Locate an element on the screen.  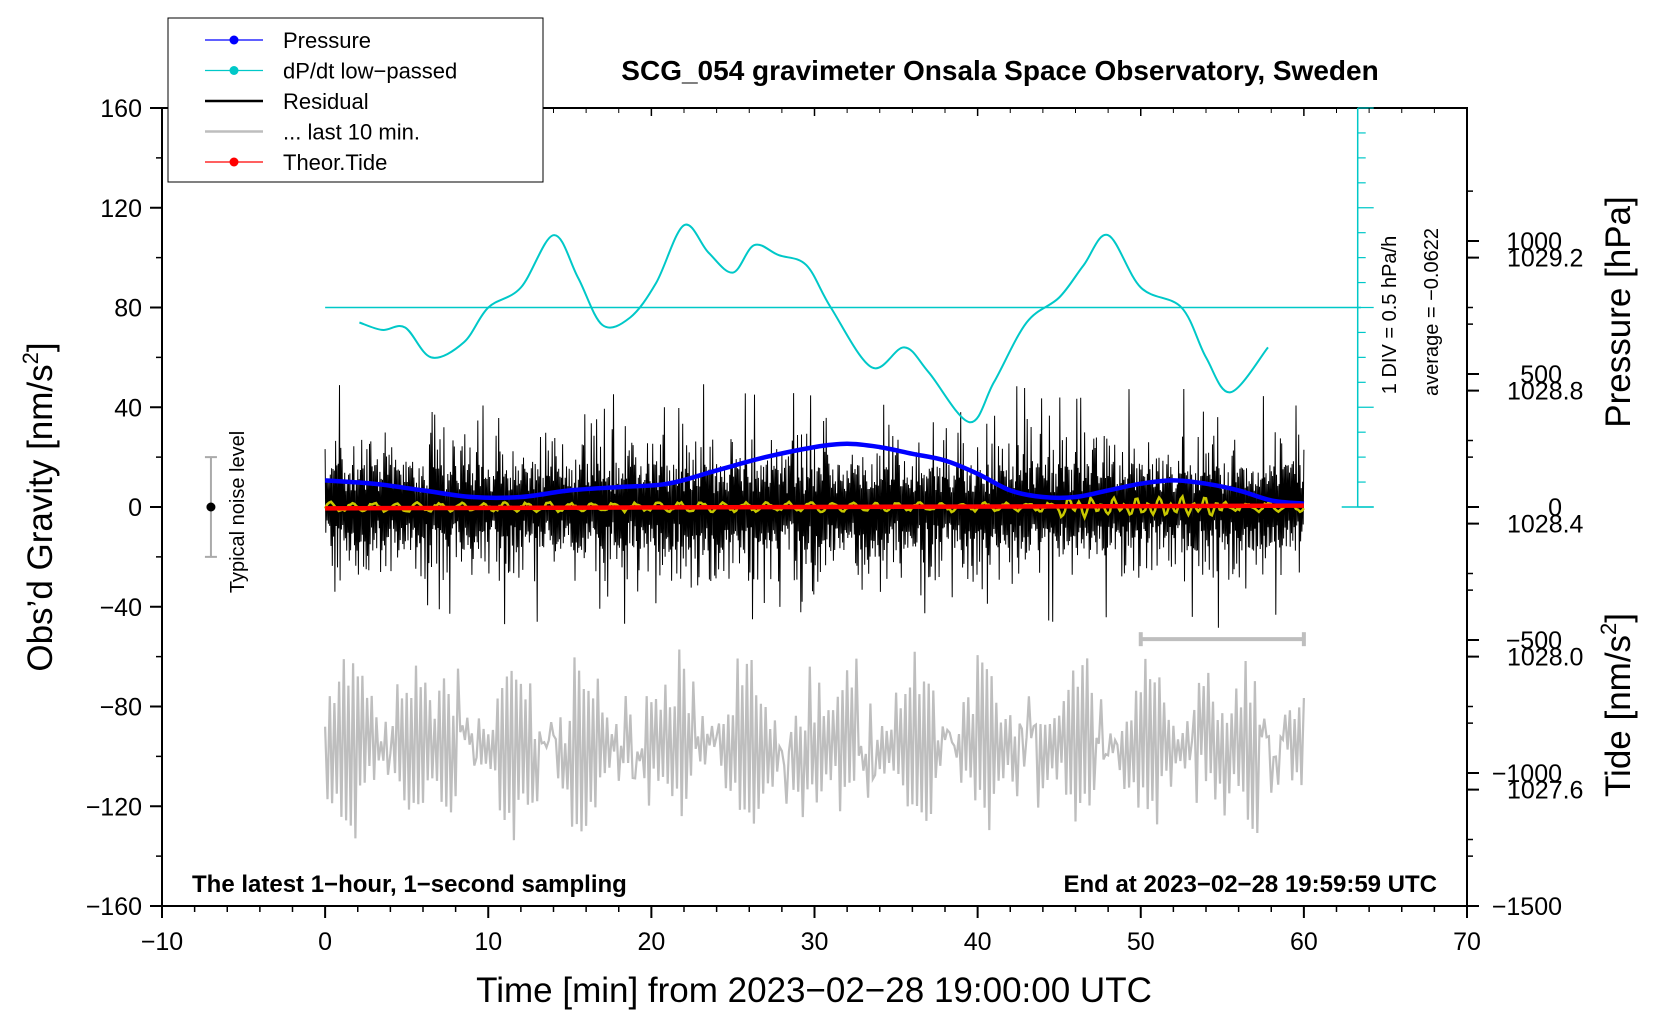
theor-tide-line is located at coordinates (814, 507).